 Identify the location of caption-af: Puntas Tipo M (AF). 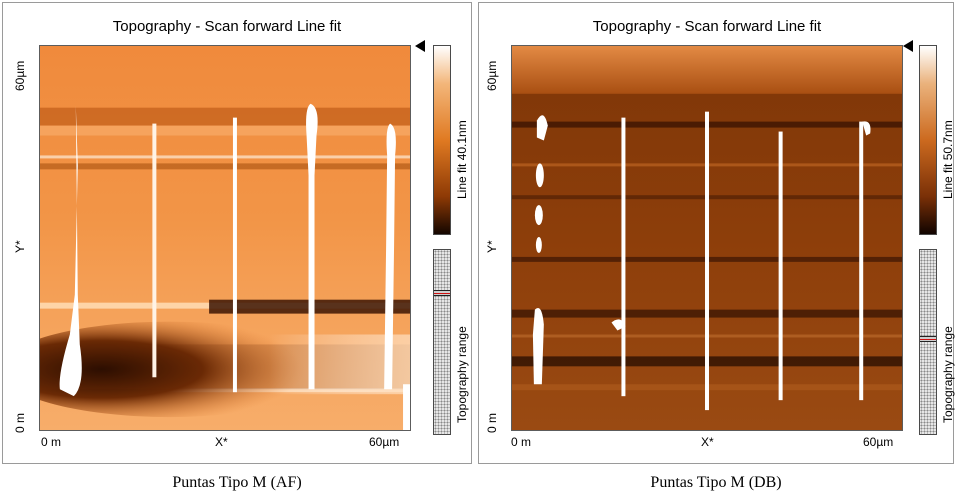
(237, 482).